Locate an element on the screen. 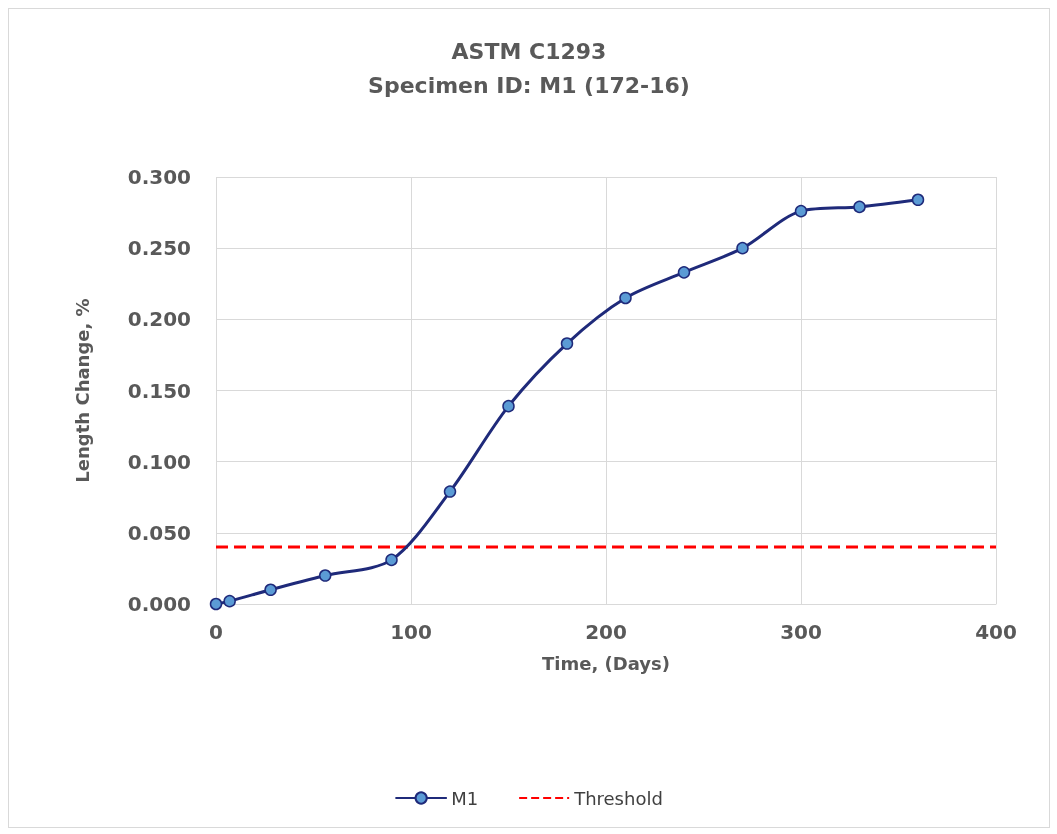 This screenshot has width=1057, height=834. y-tick-label: 0.150 is located at coordinates (159, 390).